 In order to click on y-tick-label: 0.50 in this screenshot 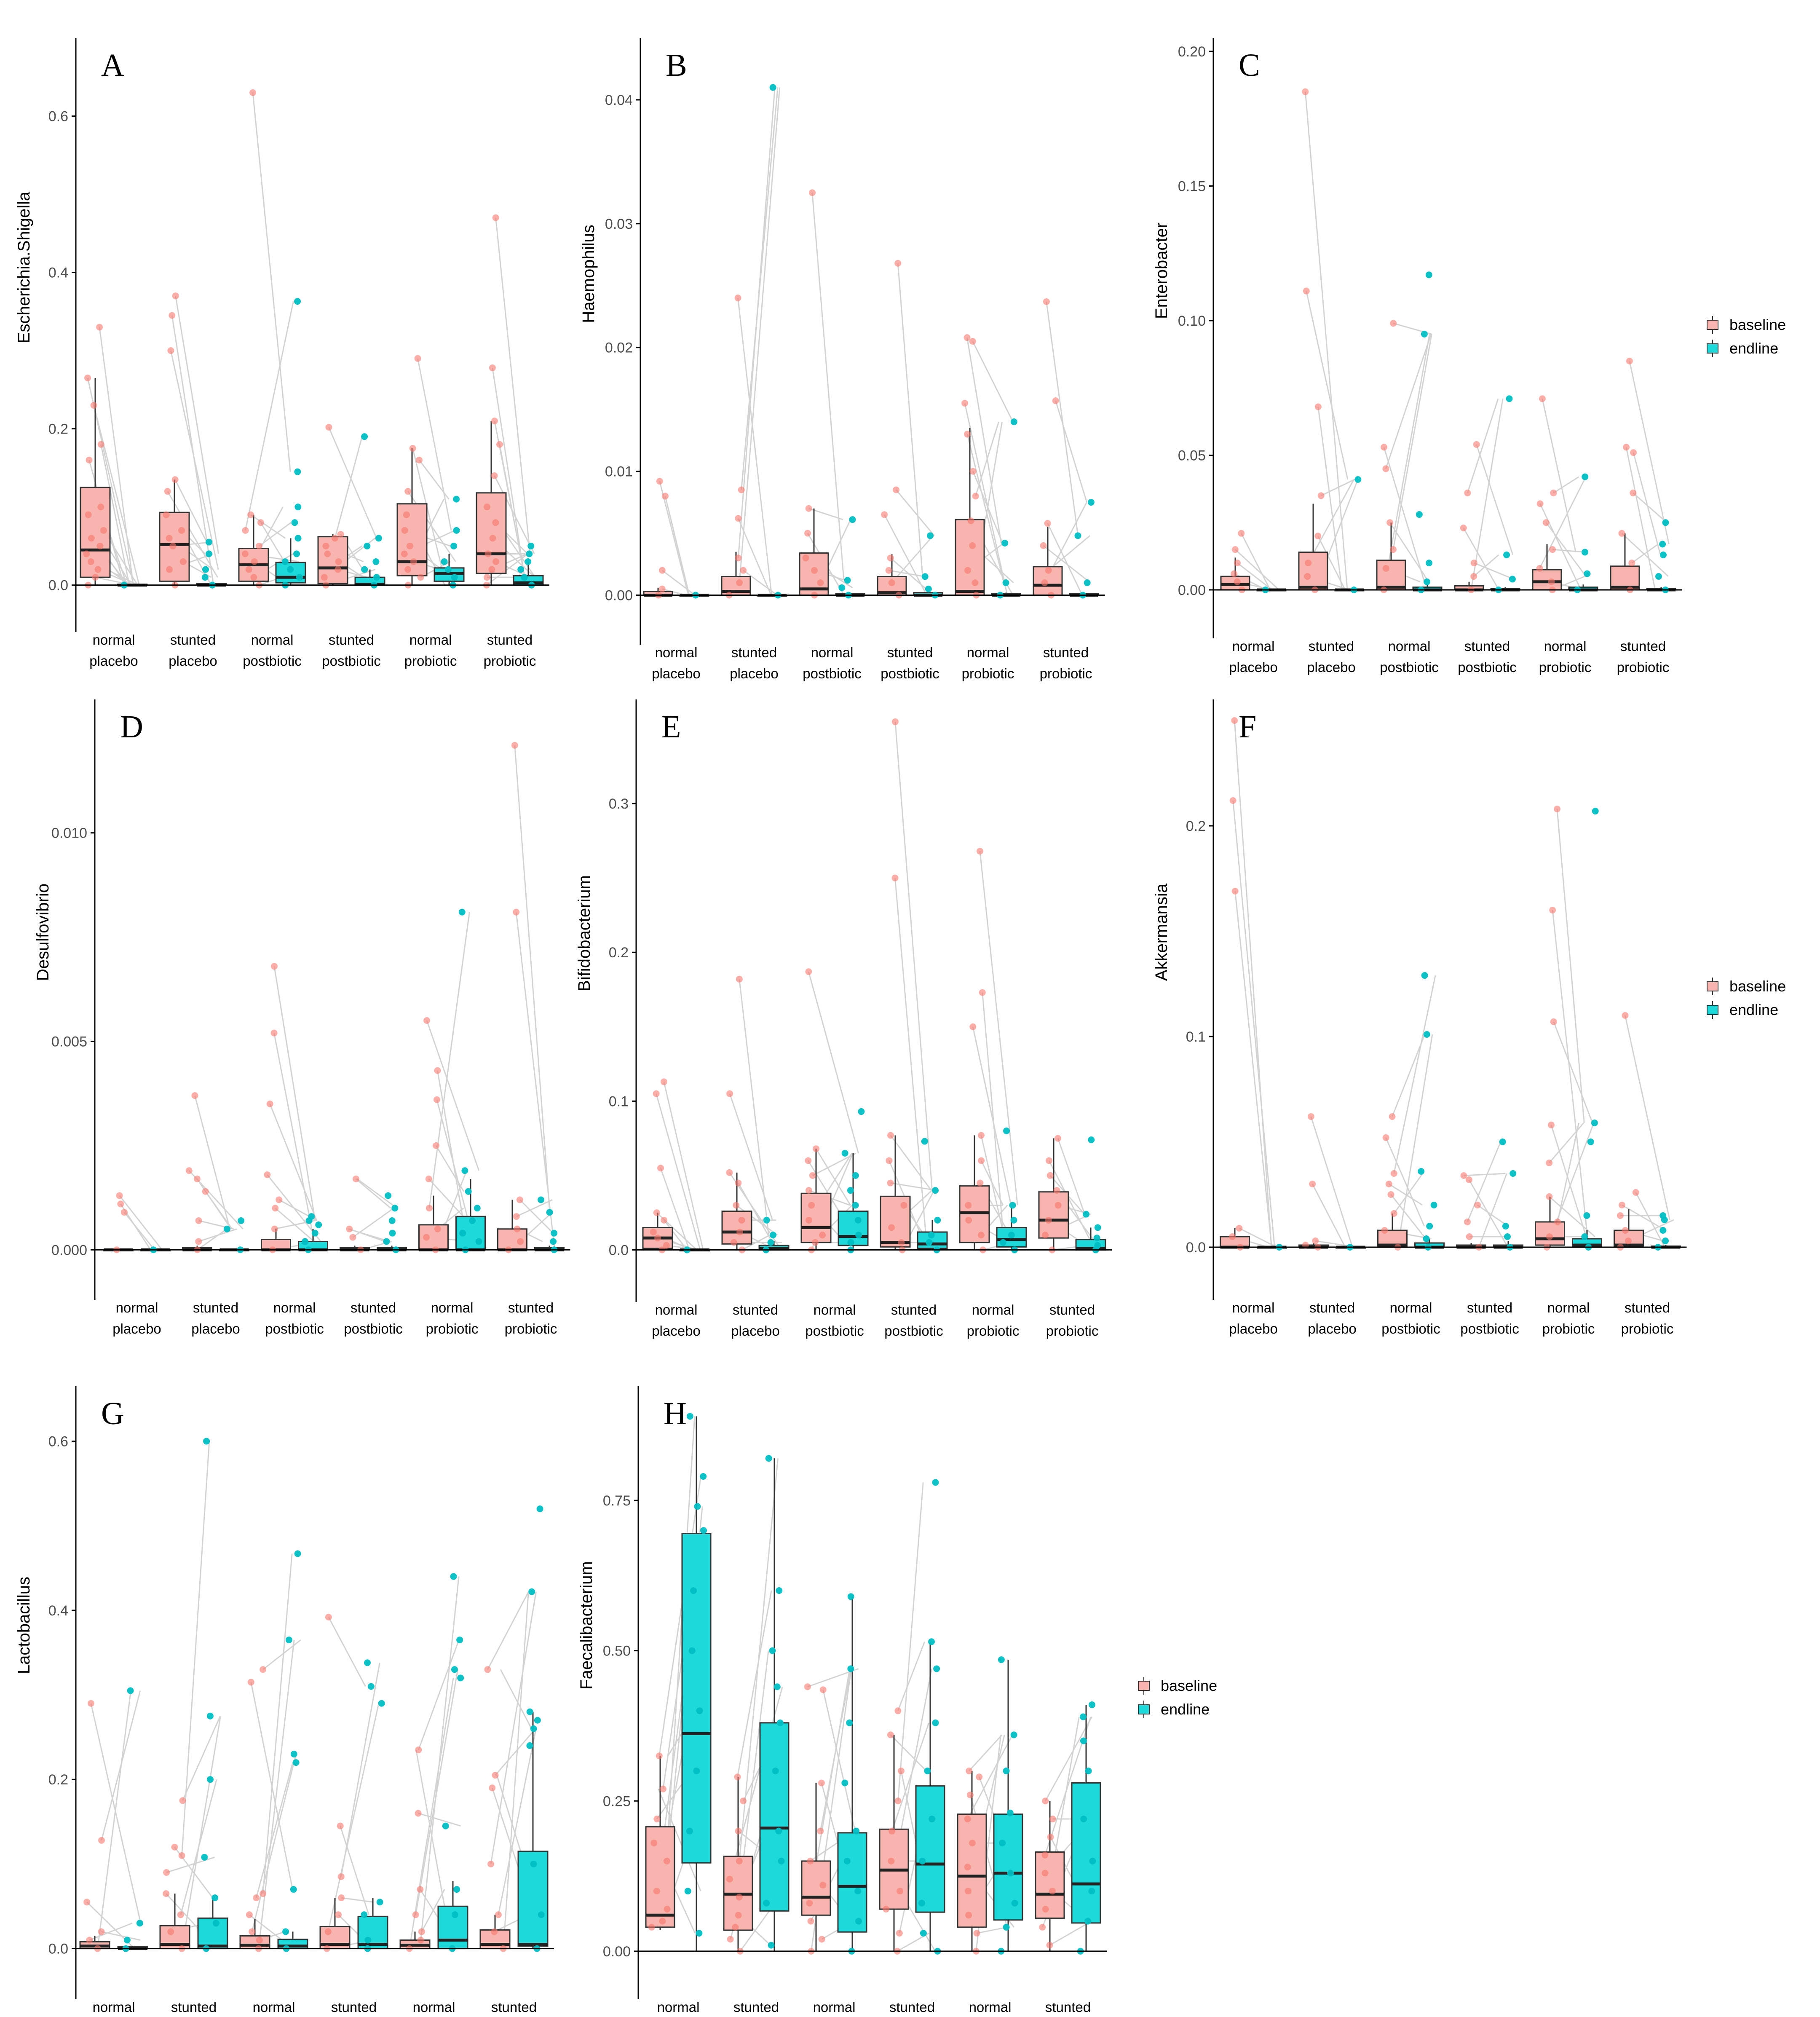, I will do `click(617, 1651)`.